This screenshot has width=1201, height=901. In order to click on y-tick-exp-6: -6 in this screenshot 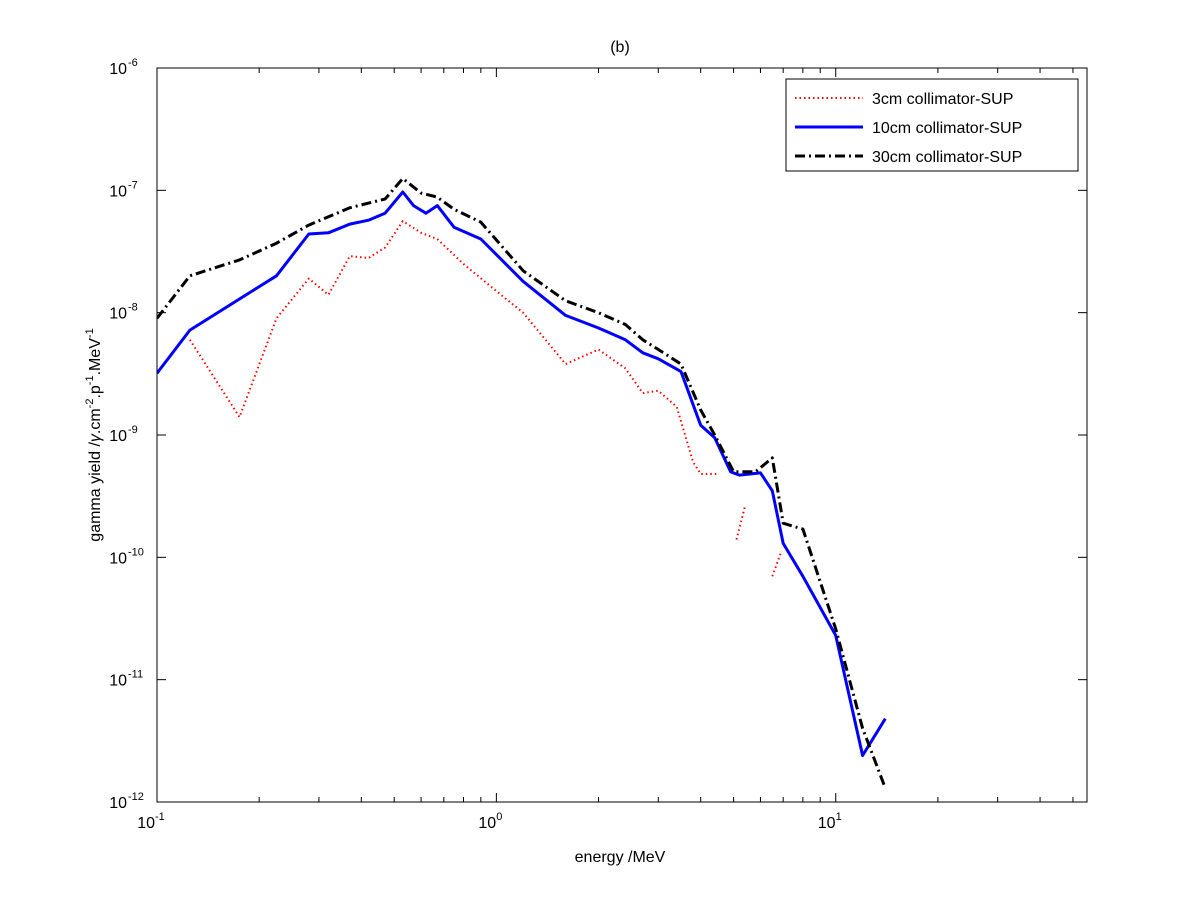, I will do `click(133, 63)`.